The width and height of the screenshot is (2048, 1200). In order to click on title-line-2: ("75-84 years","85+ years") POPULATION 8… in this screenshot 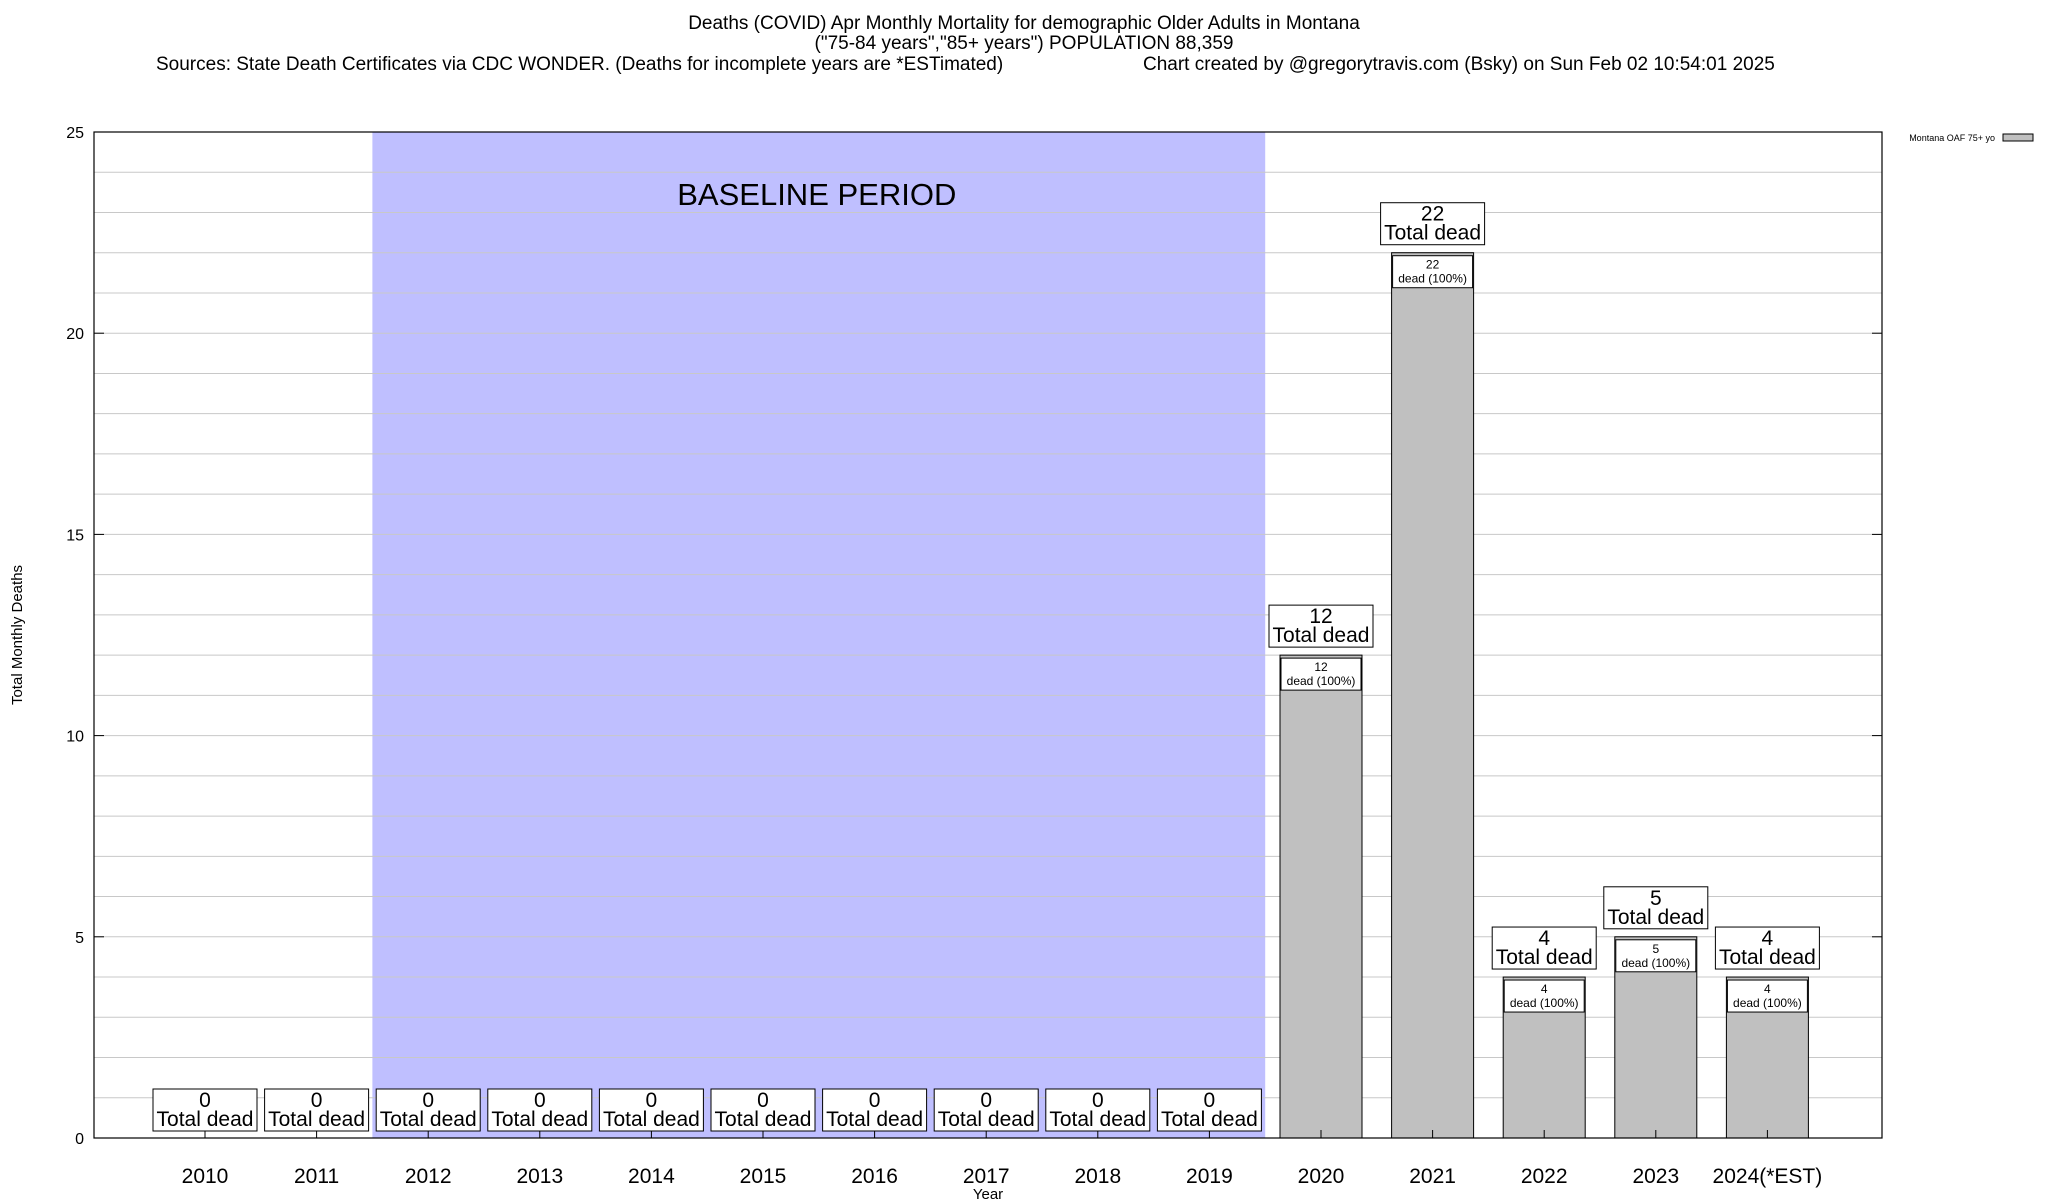, I will do `click(1024, 43)`.